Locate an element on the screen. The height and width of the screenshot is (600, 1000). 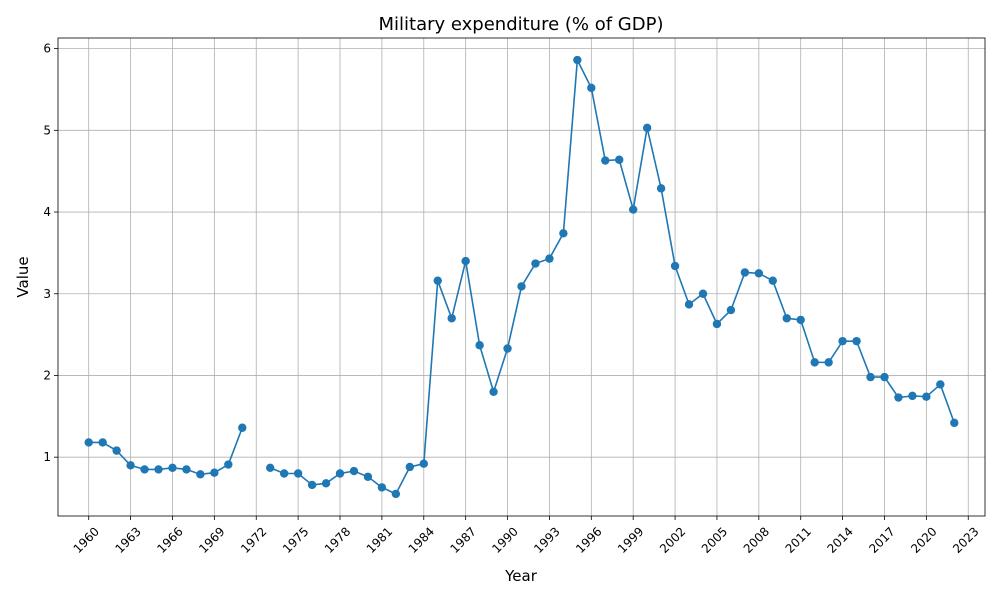
x-tick-label: 2023 is located at coordinates (965, 539).